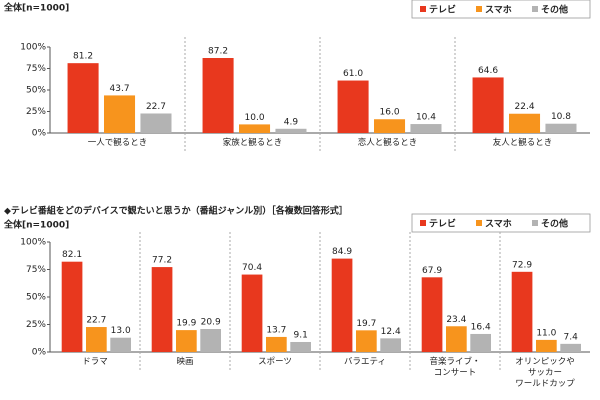 This screenshot has width=600, height=400. What do you see at coordinates (121, 331) in the screenshot?
I see `value-label: 13.0` at bounding box center [121, 331].